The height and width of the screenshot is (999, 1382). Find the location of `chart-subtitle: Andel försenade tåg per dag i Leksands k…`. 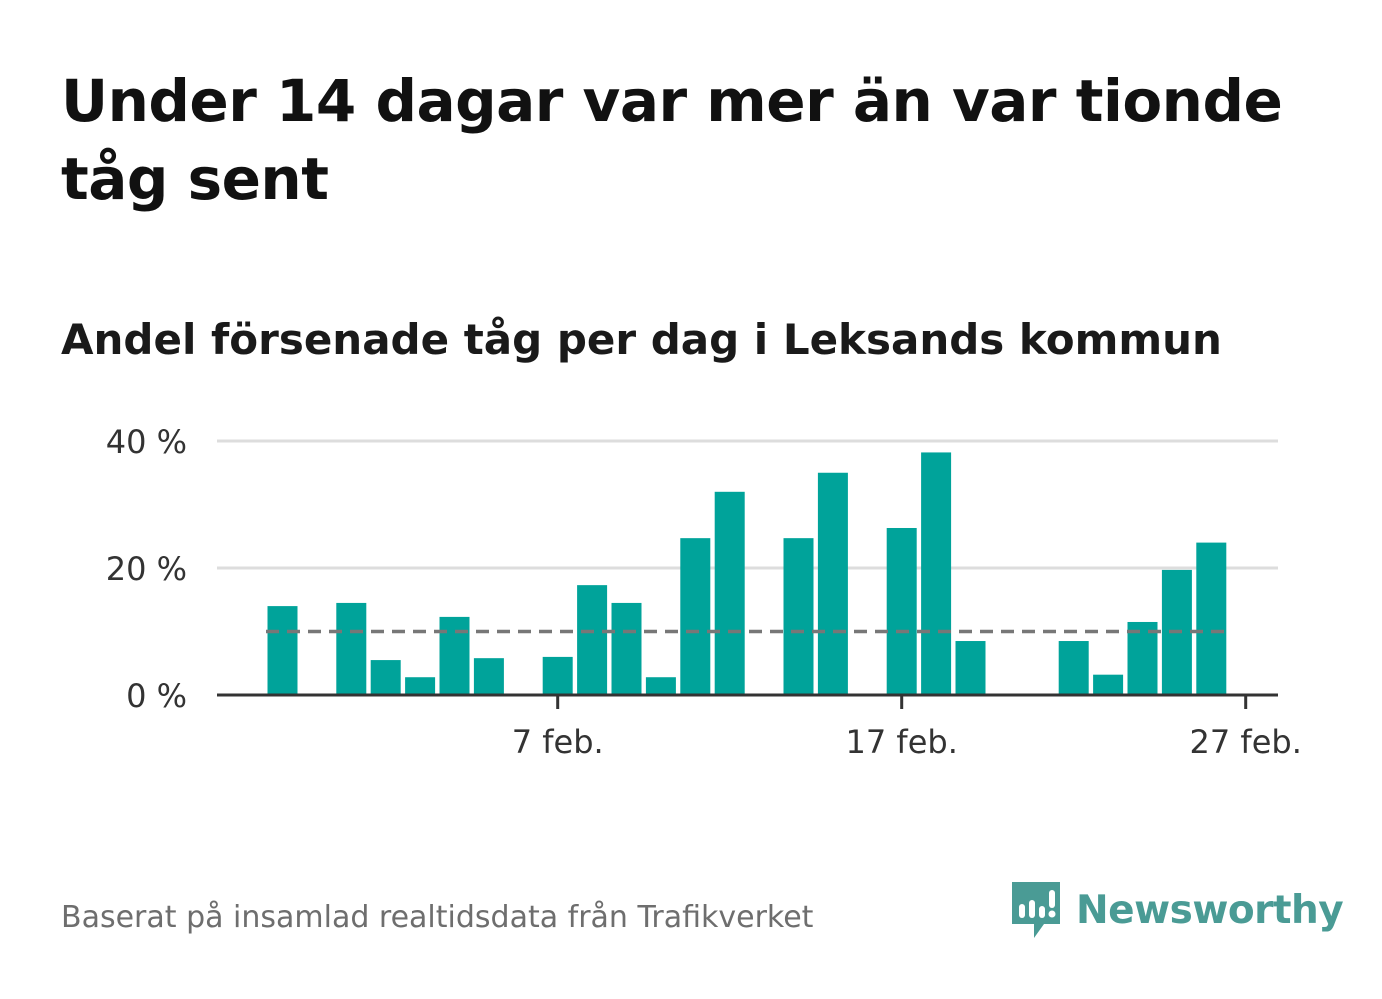

chart-subtitle: Andel försenade tåg per dag i Leksands k… is located at coordinates (641, 339).